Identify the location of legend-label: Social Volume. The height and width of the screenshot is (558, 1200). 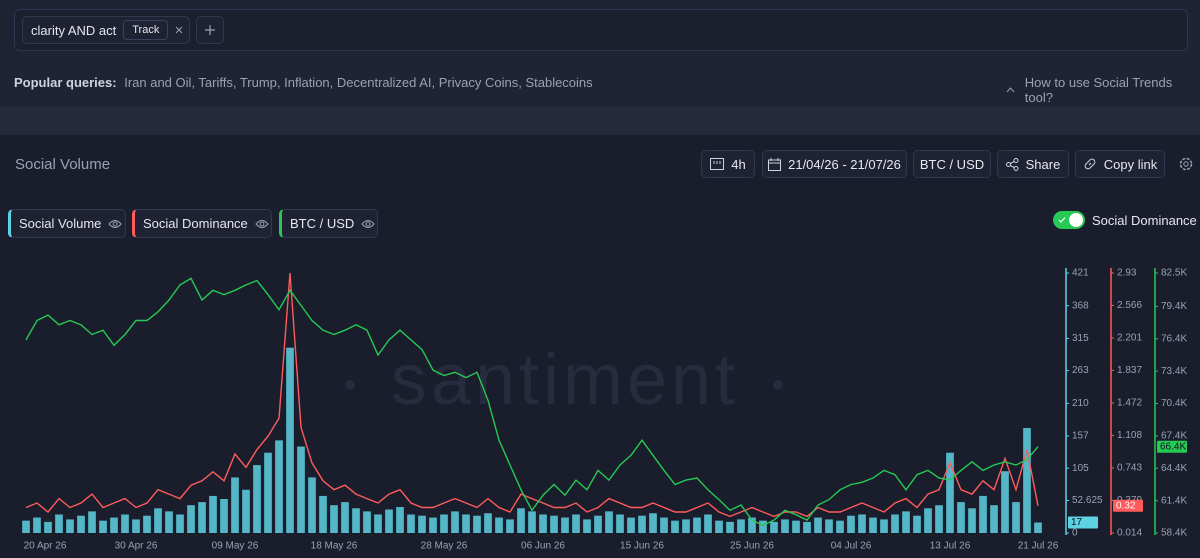
(60, 223).